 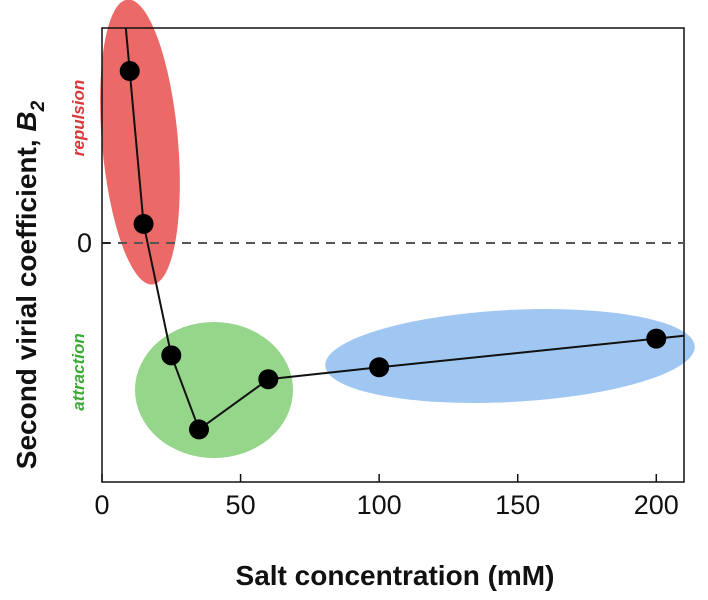 What do you see at coordinates (214, 390) in the screenshot?
I see `attraction-region` at bounding box center [214, 390].